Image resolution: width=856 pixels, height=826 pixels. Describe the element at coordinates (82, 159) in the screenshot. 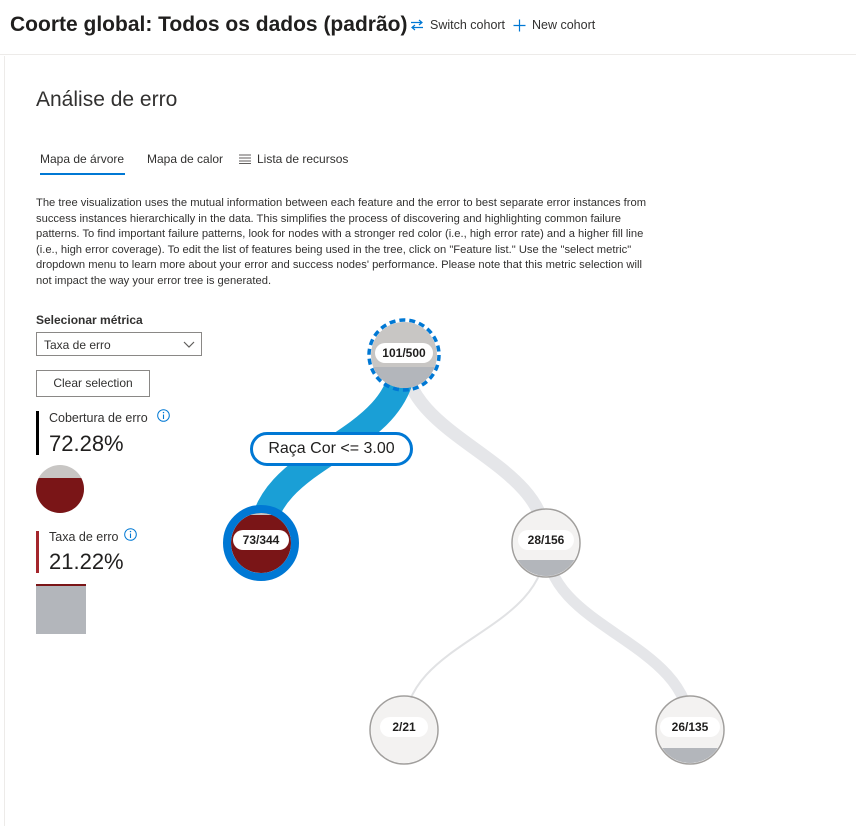

I see `tab-tree-map: Mapa de árvore` at that location.